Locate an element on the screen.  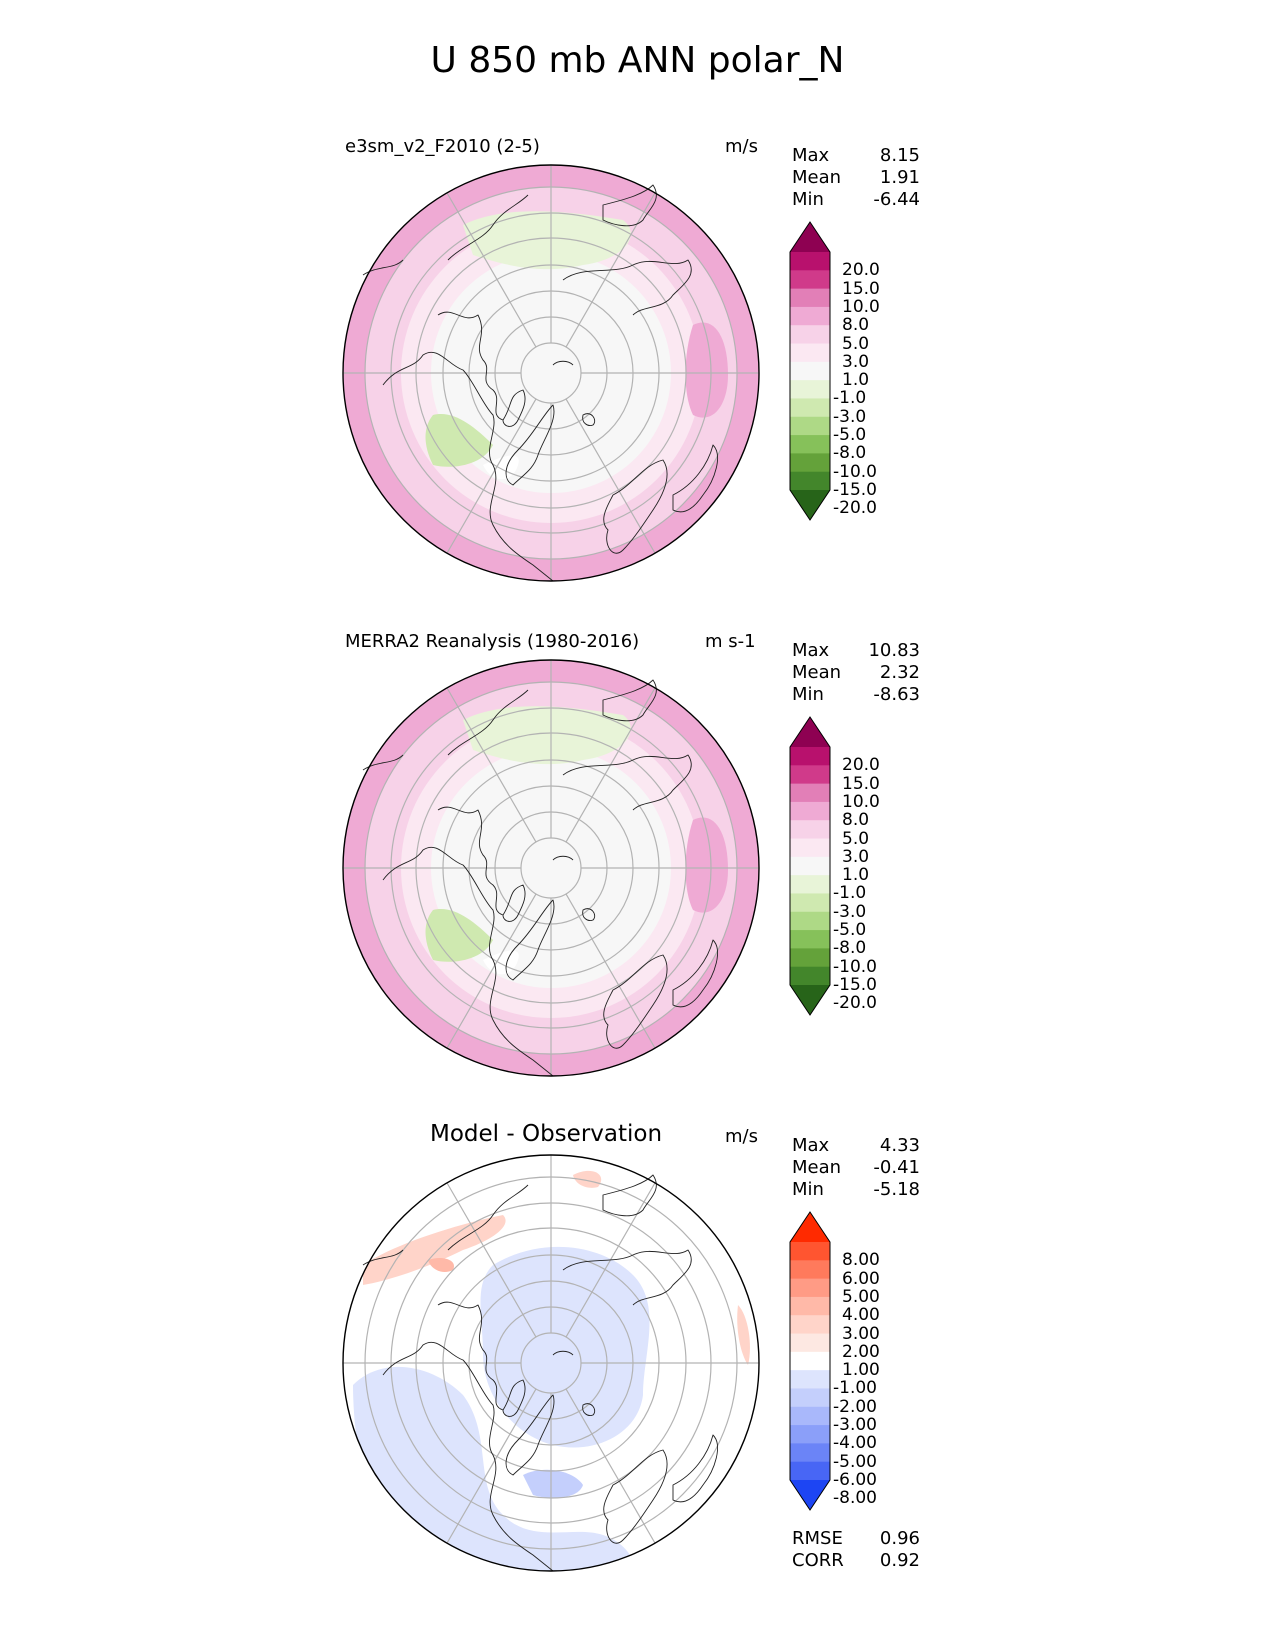
colorbar-tick-label: 15.0 is located at coordinates (861, 783).